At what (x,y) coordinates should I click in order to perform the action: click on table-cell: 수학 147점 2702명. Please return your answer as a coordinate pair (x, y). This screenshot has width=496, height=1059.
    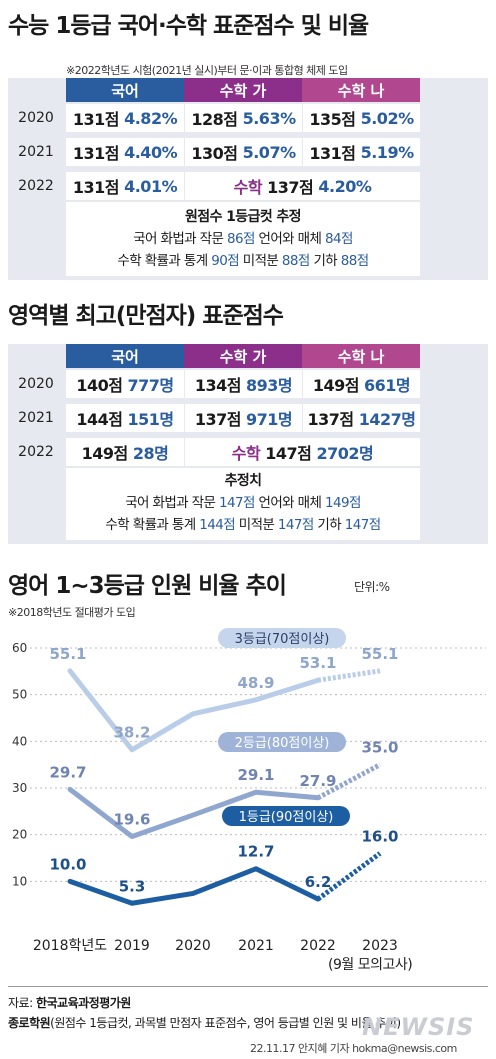
    Looking at the image, I should click on (302, 452).